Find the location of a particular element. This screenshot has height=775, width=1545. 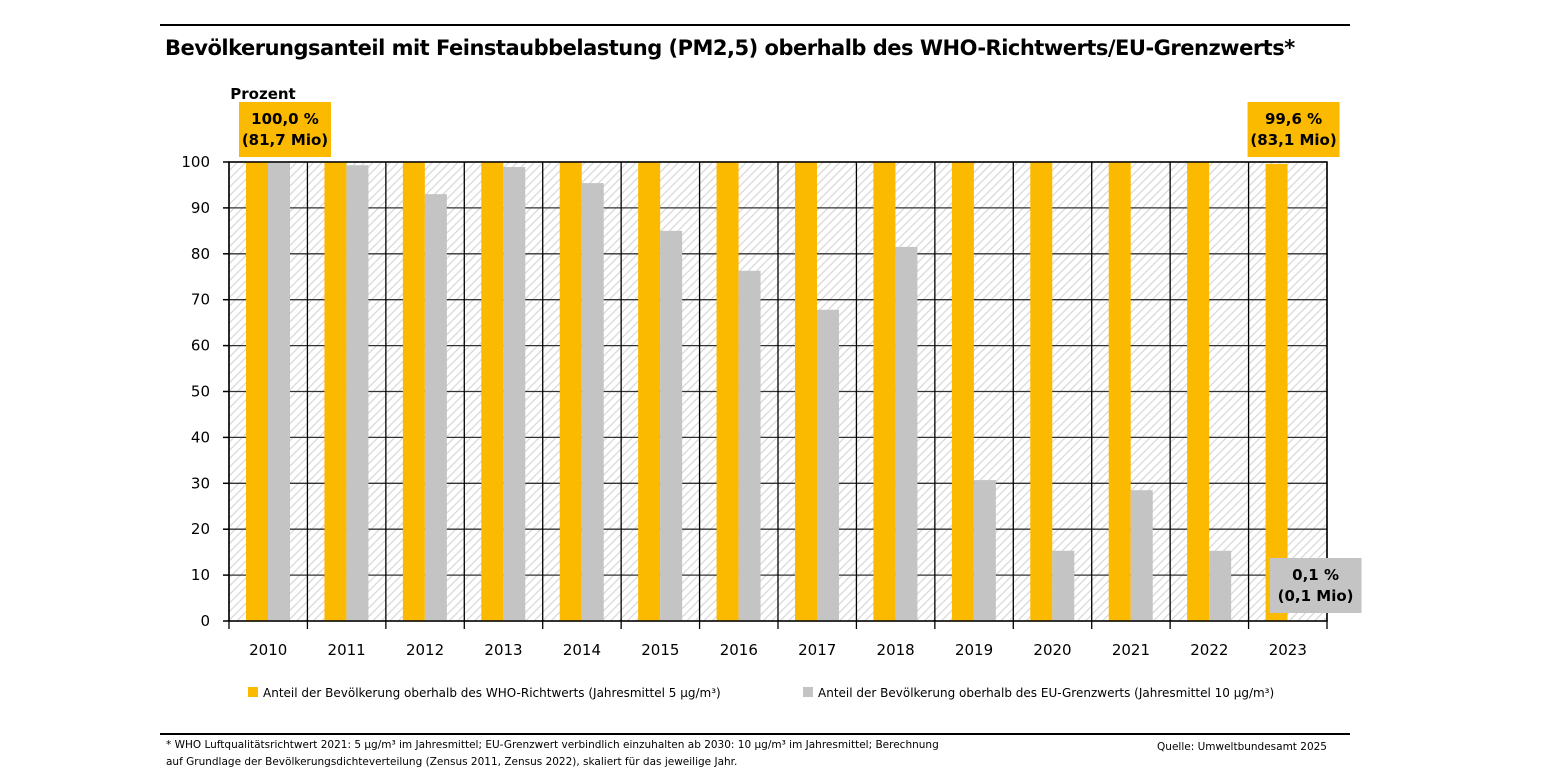

bar-eu-2013 is located at coordinates (514, 394).